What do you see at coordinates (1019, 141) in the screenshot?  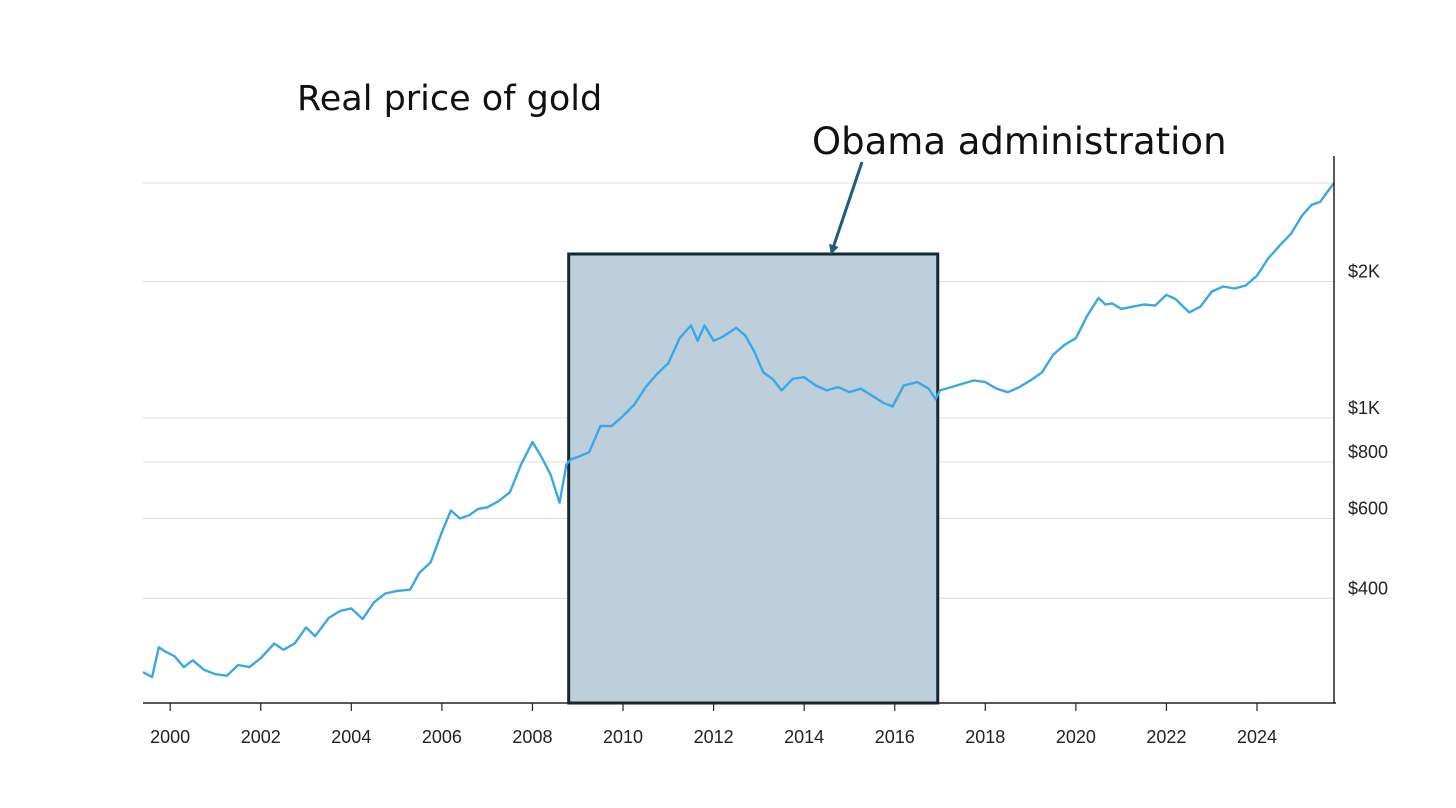 I see `obama-administration-label: Obama administration` at bounding box center [1019, 141].